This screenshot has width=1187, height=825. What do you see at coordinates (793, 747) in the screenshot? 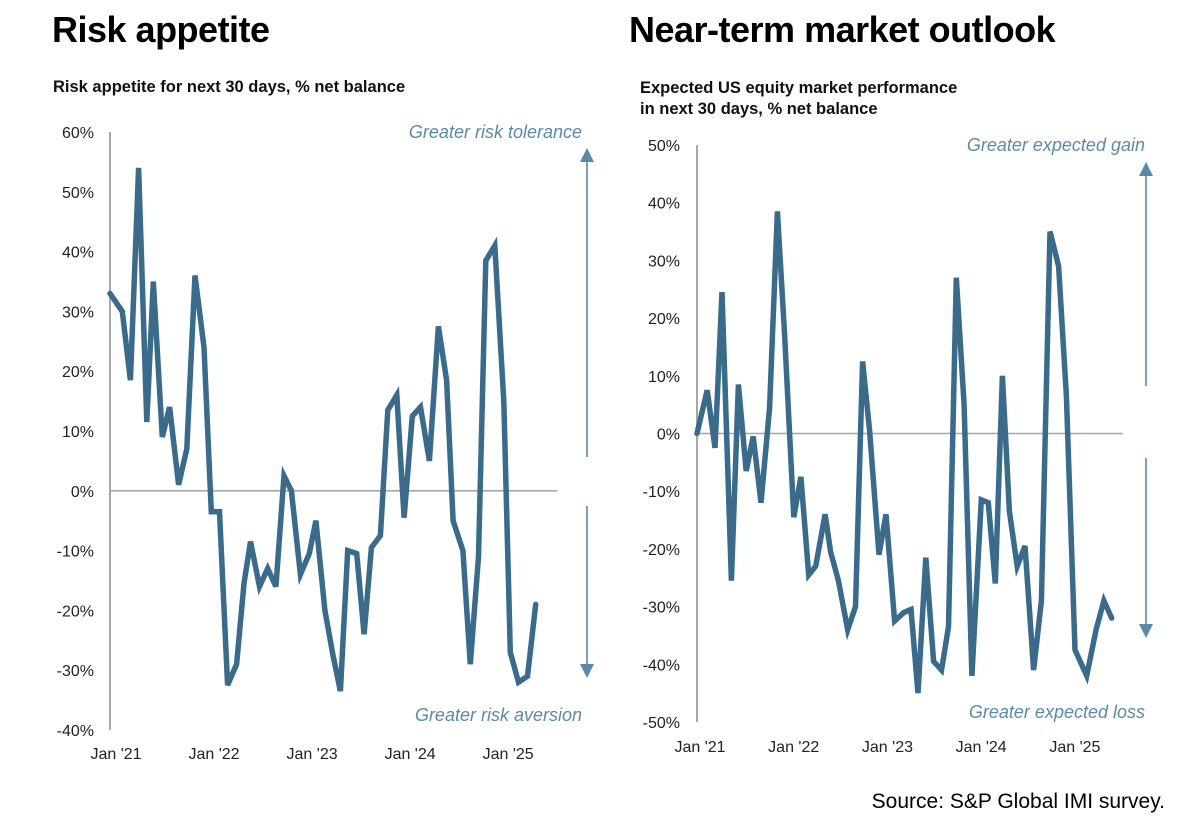
I see `right-x-tick-label: Jan '22` at bounding box center [793, 747].